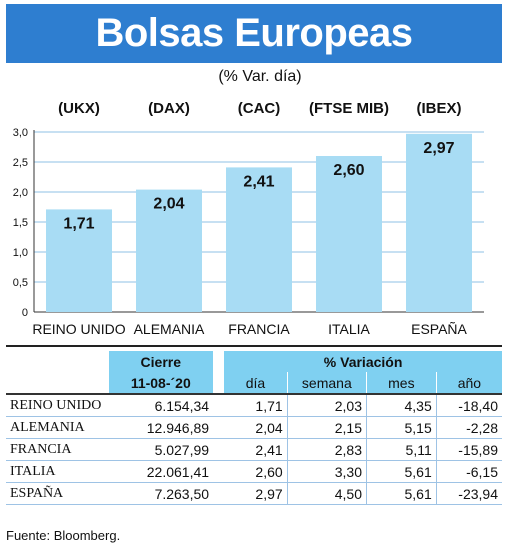 This screenshot has height=550, width=520. Describe the element at coordinates (349, 329) in the screenshot. I see `x-category-label: ITALIA` at that location.